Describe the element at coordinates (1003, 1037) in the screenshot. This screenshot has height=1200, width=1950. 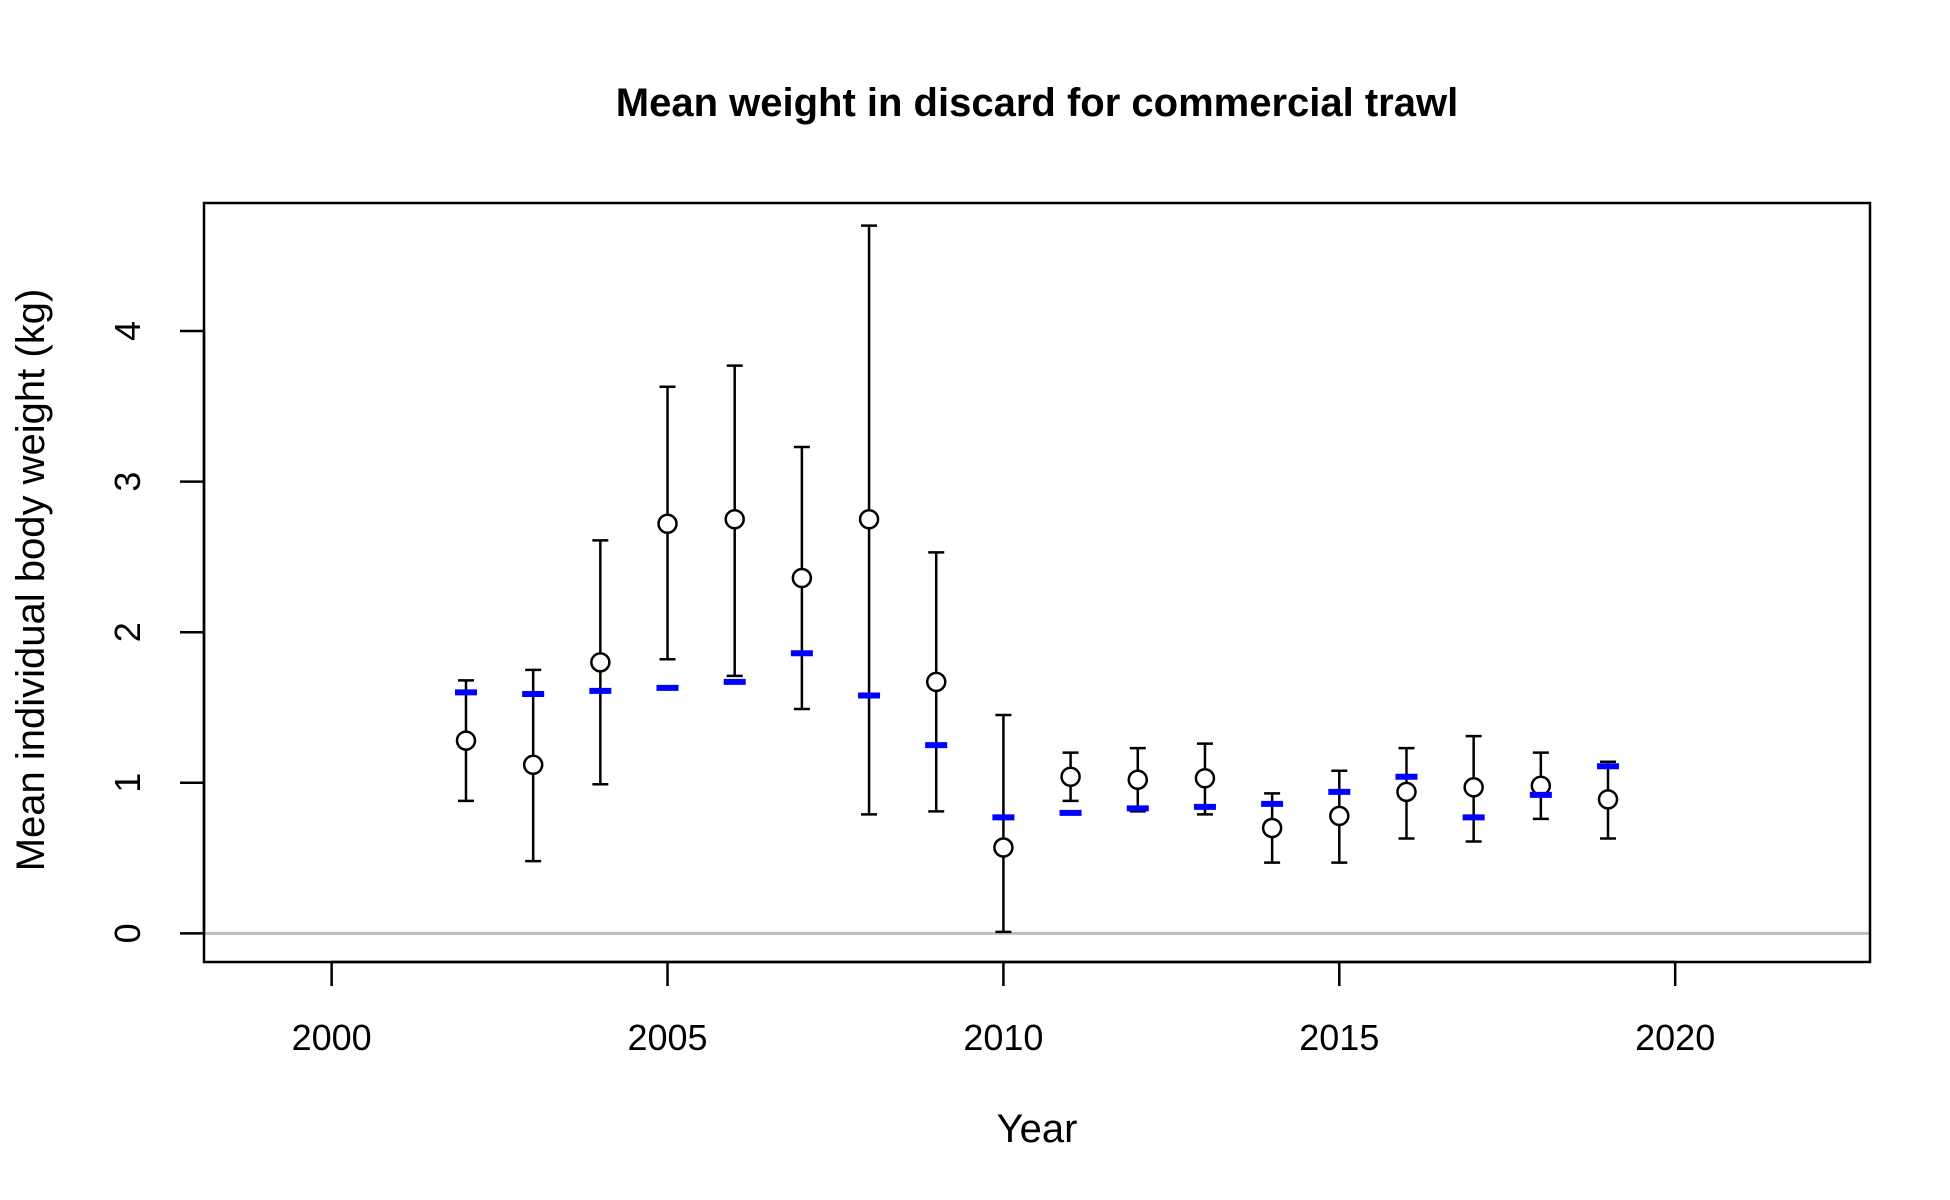
I see `x-tick-label: 2010` at that location.